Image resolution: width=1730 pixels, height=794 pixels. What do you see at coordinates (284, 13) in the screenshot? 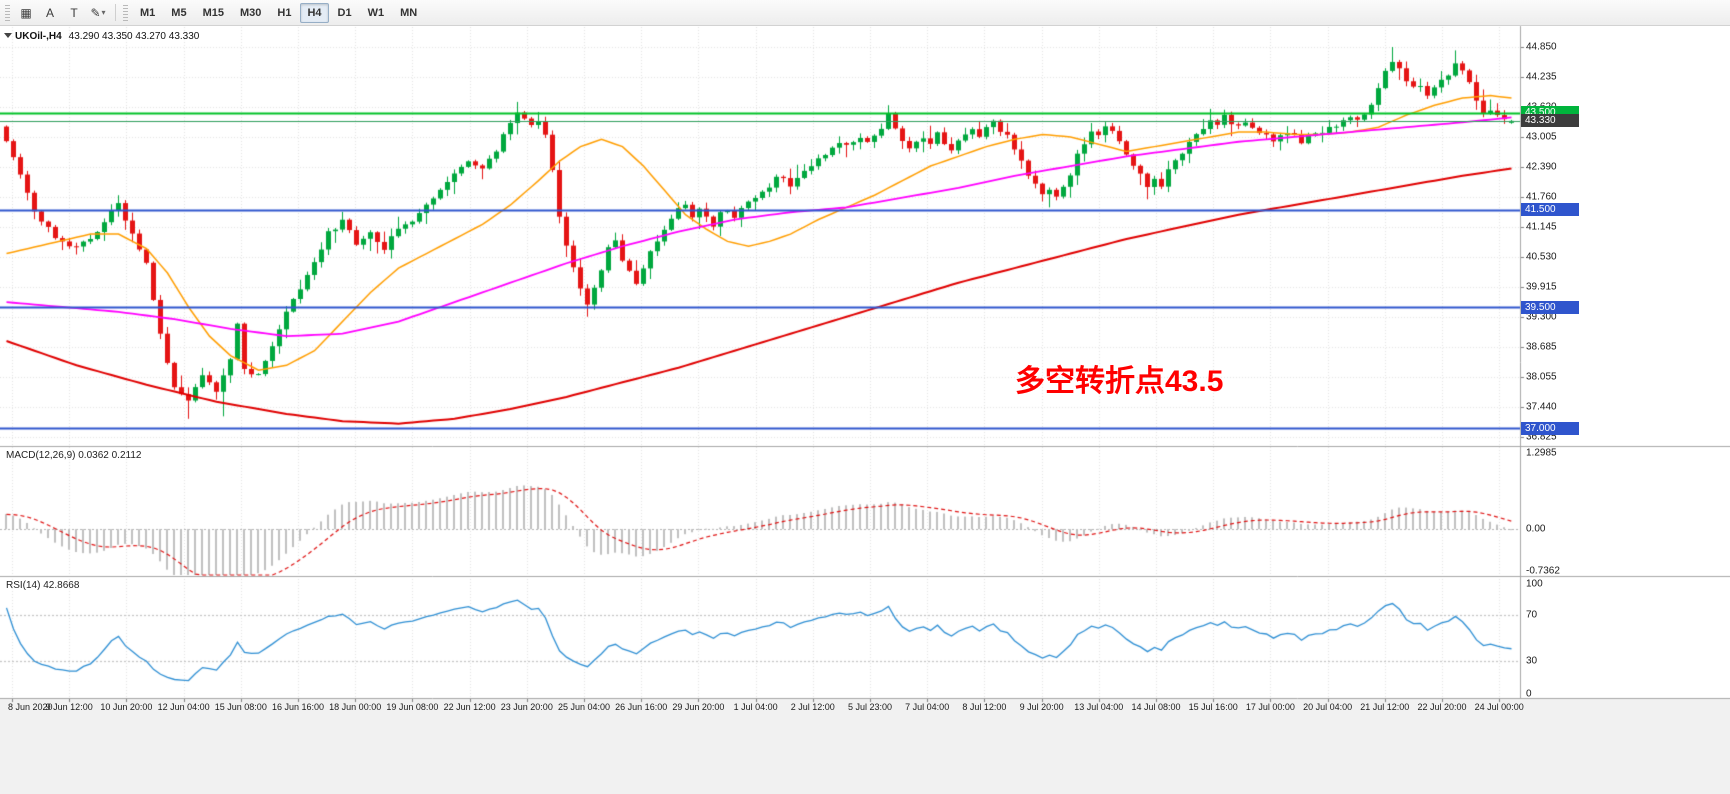
I see `timeframe-h1-button: H1` at bounding box center [284, 13].